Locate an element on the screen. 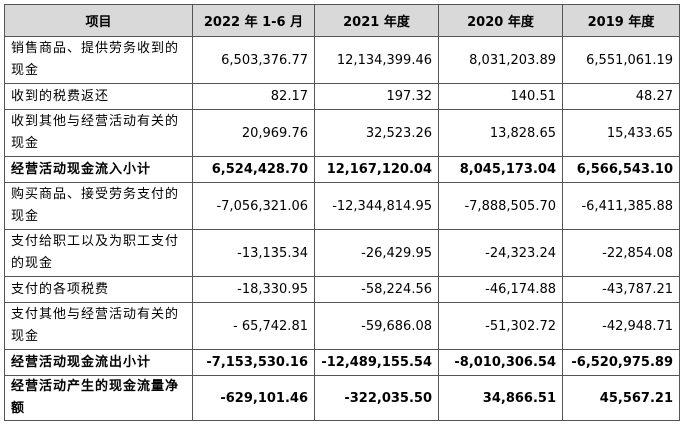 This screenshot has width=684, height=439. cell-2019: -6,411,385.88 is located at coordinates (621, 206).